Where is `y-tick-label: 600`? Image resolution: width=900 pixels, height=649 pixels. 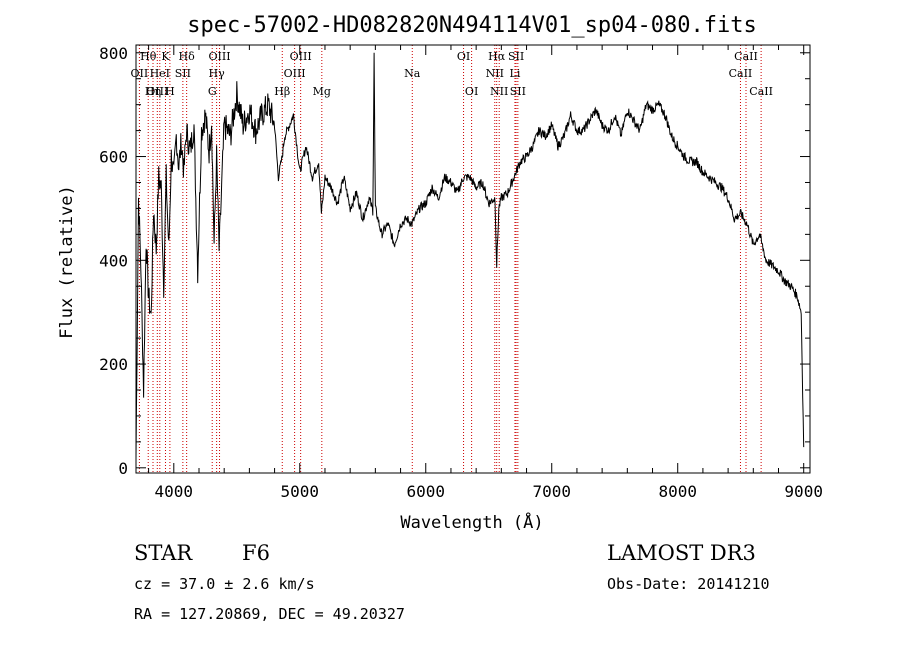 y-tick-label: 600 is located at coordinates (113, 157).